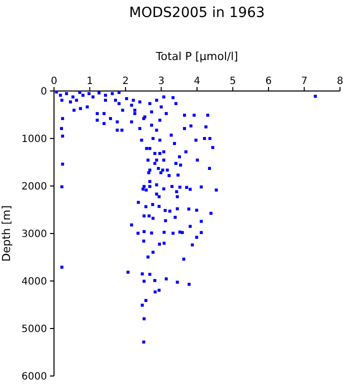 The width and height of the screenshot is (345, 384). What do you see at coordinates (34, 139) in the screenshot?
I see `y-tick-label: 1000` at bounding box center [34, 139].